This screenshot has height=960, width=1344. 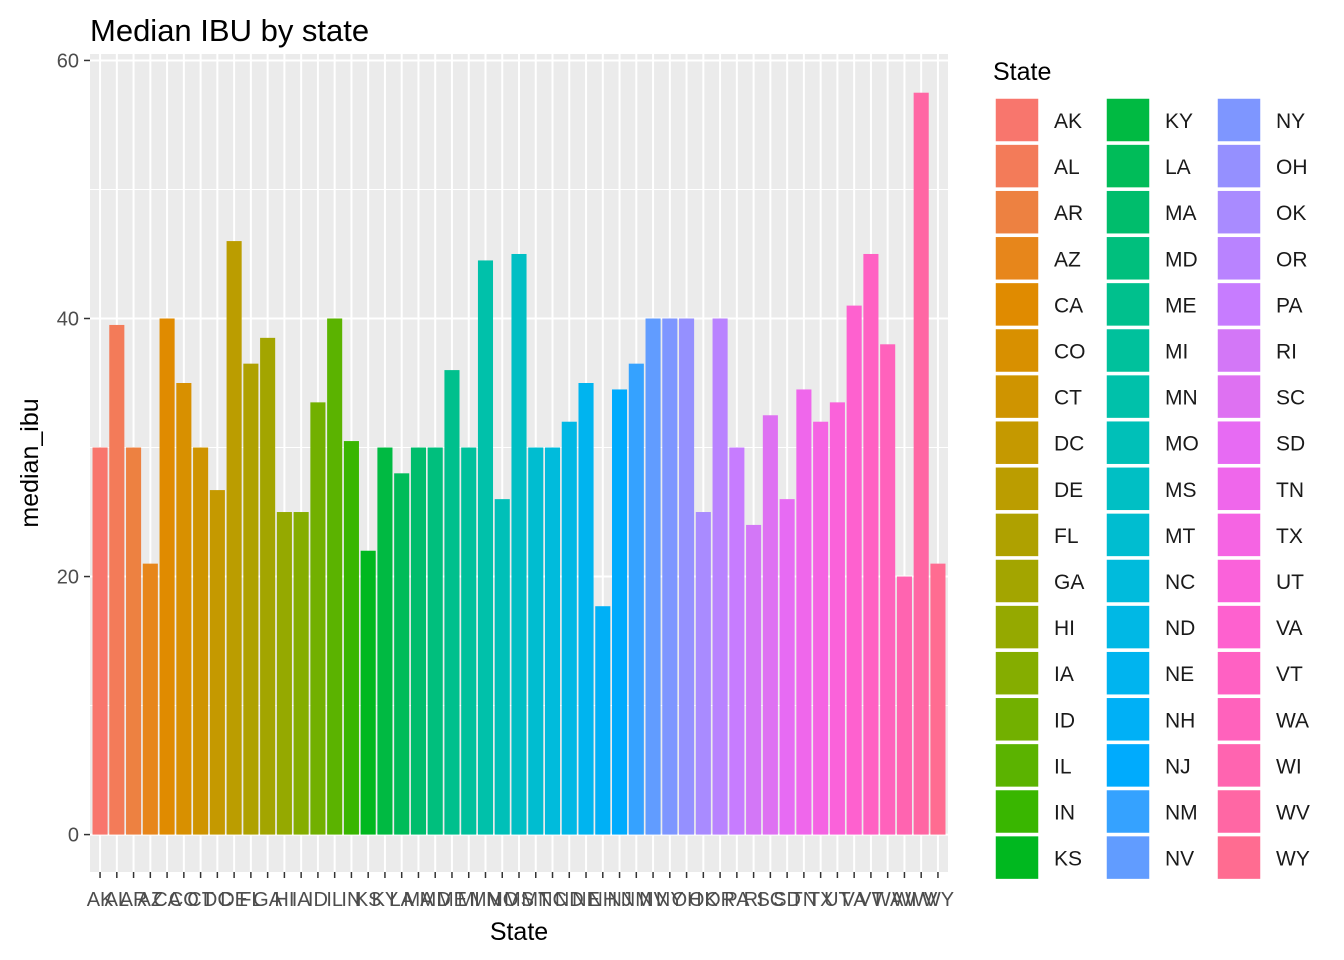 I want to click on chart-title: Median IBU by state, so click(x=229, y=30).